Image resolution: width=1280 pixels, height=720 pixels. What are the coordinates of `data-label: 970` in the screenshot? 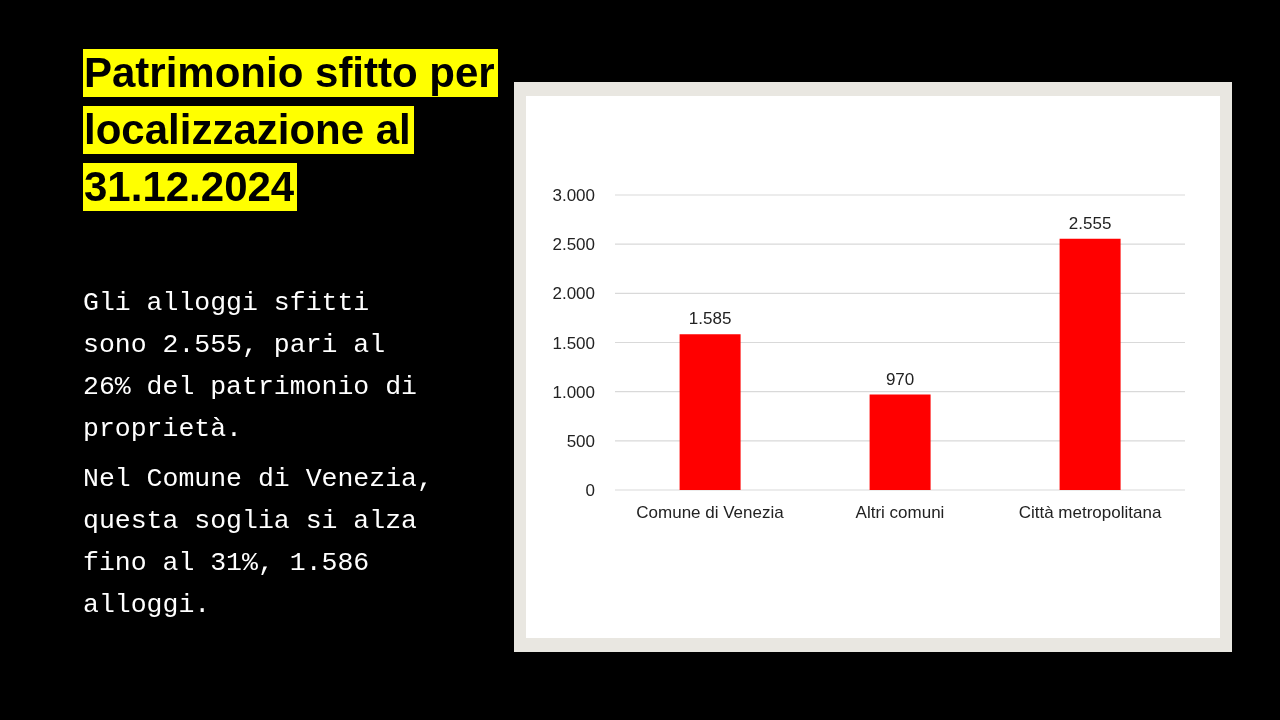 It's located at (900, 379).